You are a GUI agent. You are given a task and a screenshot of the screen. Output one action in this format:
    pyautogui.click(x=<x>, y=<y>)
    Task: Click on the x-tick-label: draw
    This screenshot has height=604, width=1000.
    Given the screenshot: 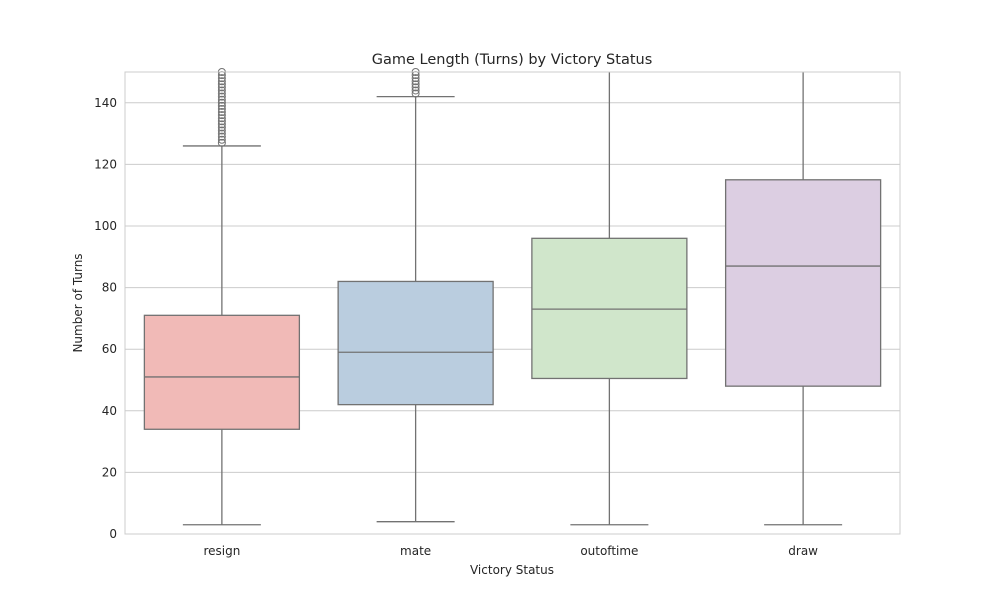 What is the action you would take?
    pyautogui.click(x=803, y=551)
    